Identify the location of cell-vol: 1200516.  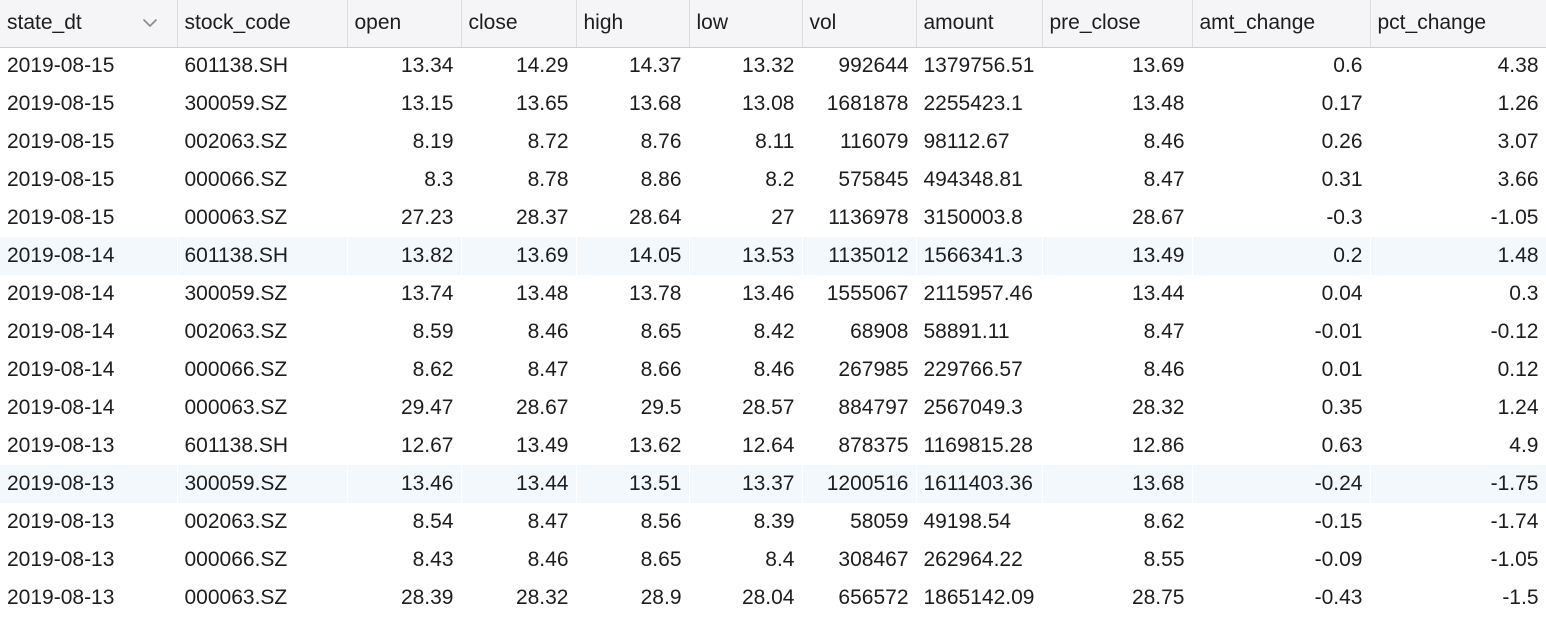
(859, 484).